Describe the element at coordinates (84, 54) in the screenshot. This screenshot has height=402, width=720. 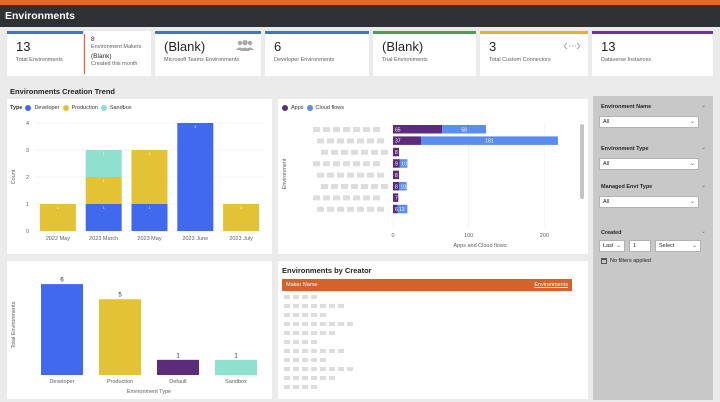
I see `card-divider` at that location.